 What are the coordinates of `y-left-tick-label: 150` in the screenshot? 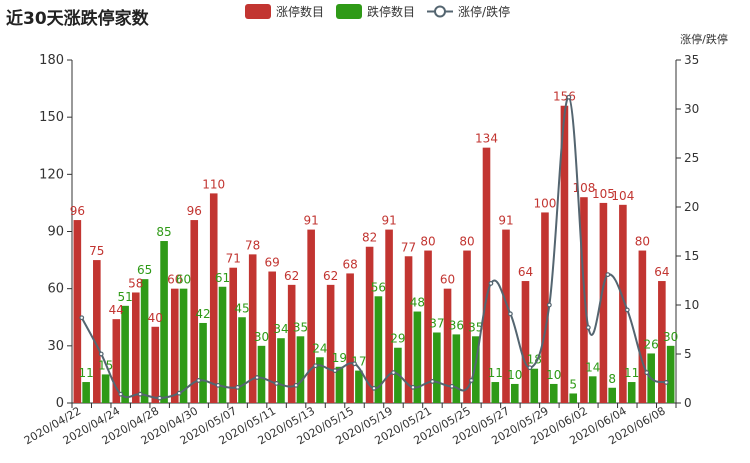 It's located at (51, 117).